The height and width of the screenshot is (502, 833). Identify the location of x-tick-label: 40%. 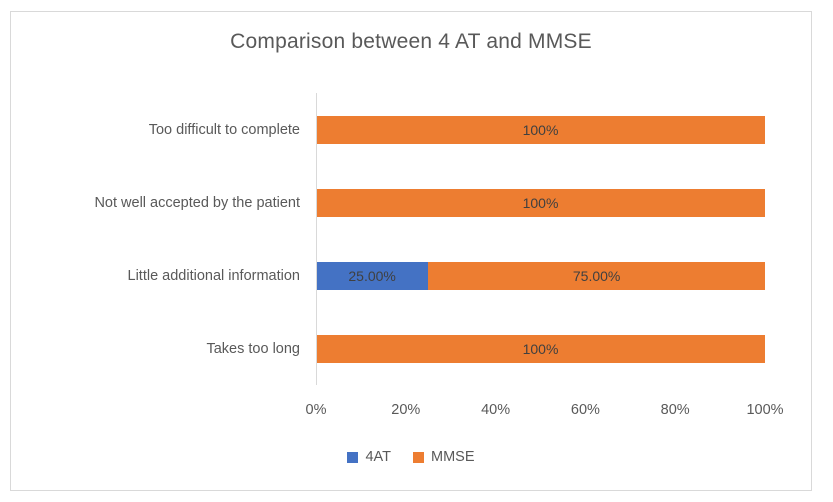
(496, 410).